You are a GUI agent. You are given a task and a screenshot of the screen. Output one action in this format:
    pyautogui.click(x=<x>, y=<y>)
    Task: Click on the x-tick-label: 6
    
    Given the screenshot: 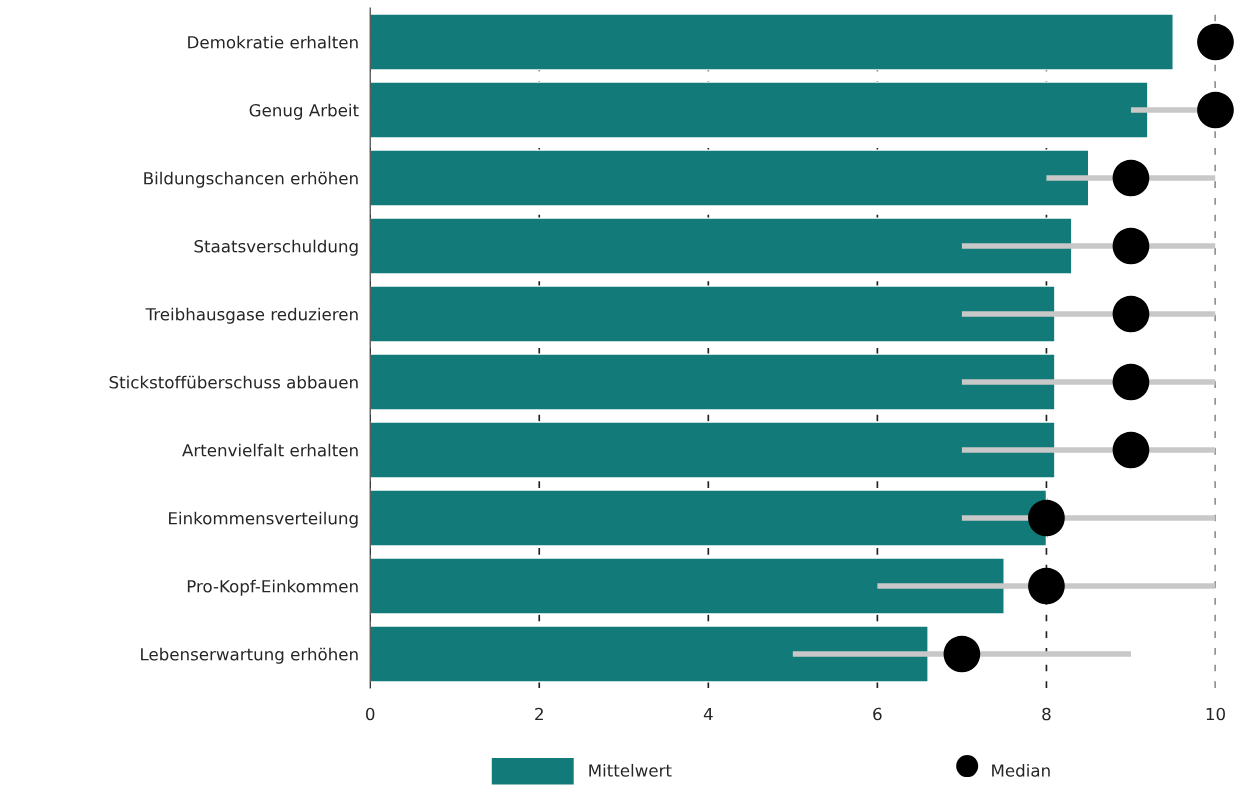 What is the action you would take?
    pyautogui.click(x=877, y=714)
    